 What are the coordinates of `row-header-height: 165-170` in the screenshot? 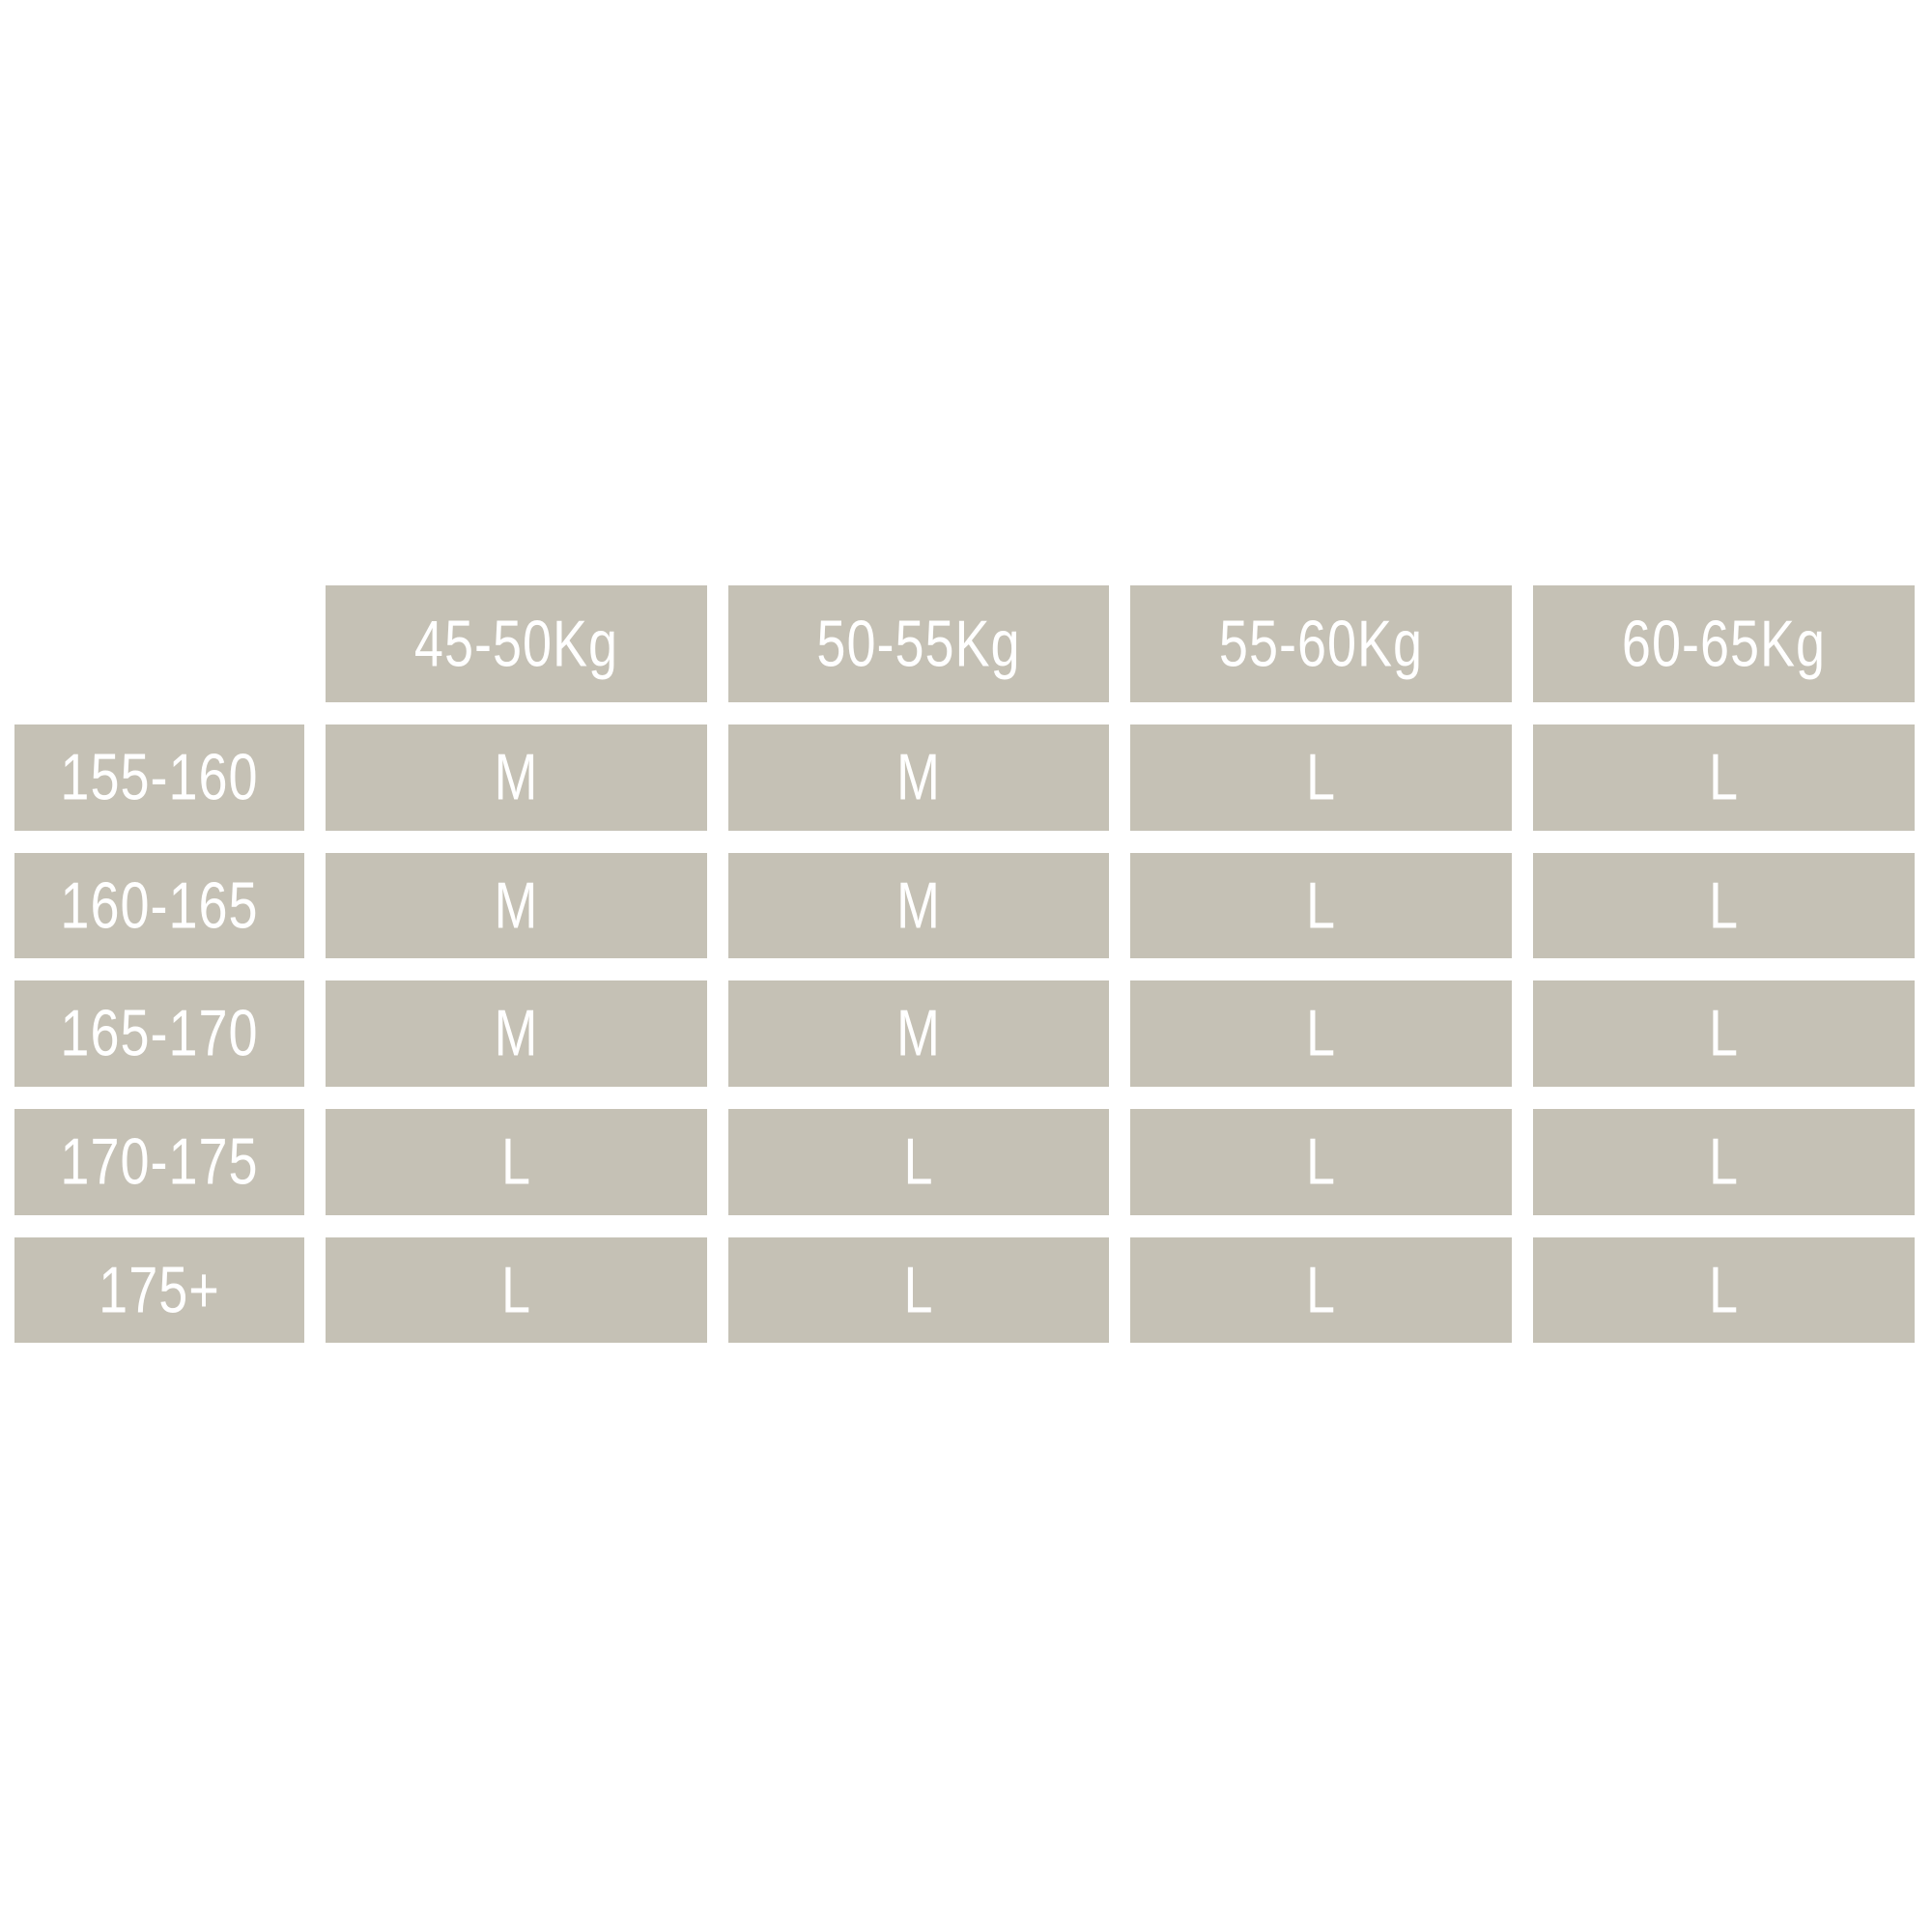 It's located at (159, 1033).